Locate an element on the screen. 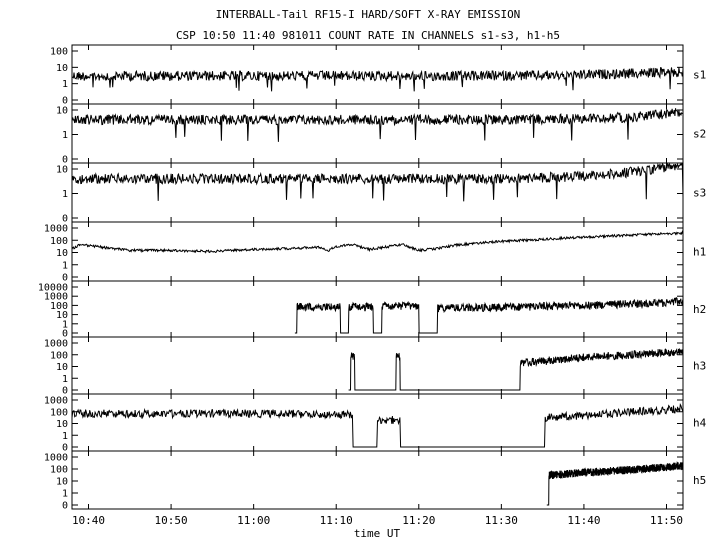  panel-label-h5: h5 is located at coordinates (699, 480).